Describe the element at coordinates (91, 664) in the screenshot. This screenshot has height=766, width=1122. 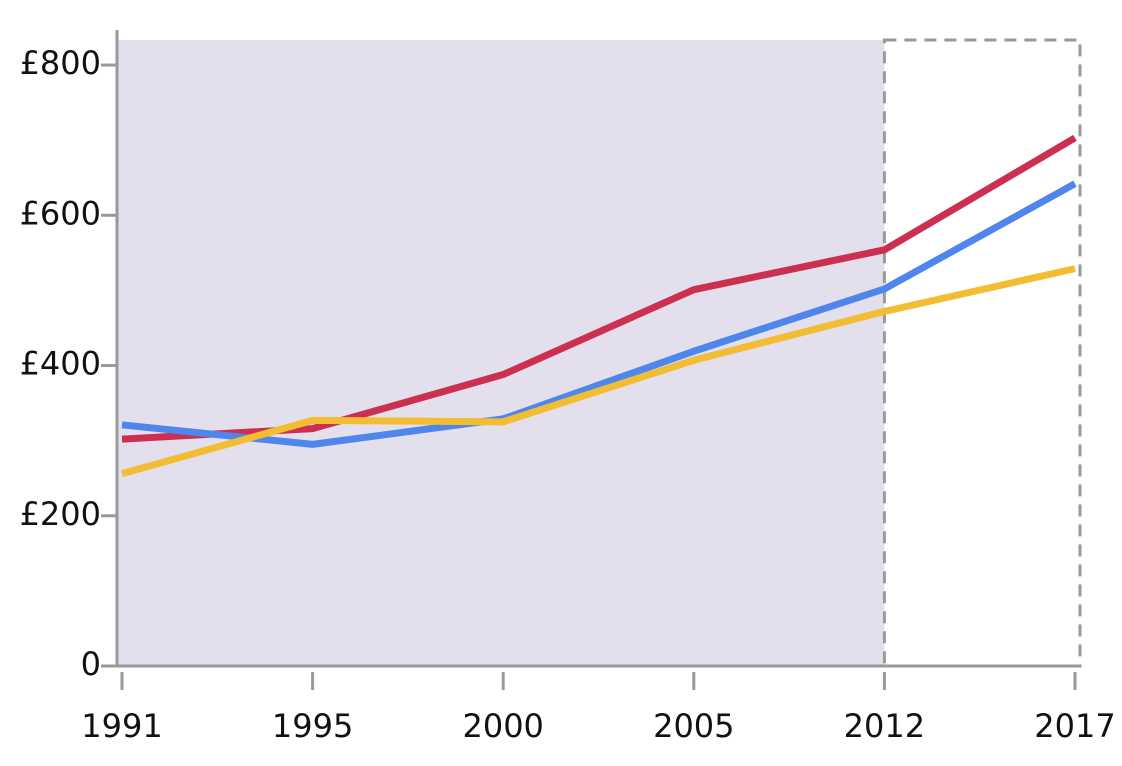
I see `y-tick-label: 0` at that location.